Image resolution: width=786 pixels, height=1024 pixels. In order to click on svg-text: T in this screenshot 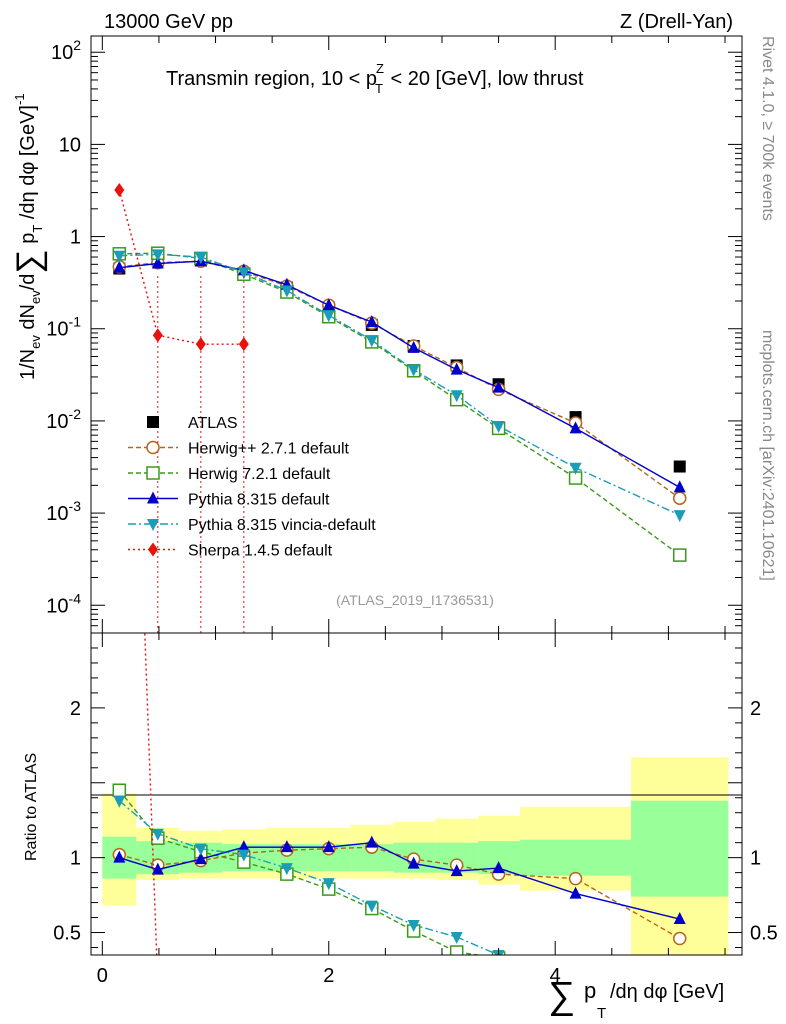, I will do `click(601, 1013)`.